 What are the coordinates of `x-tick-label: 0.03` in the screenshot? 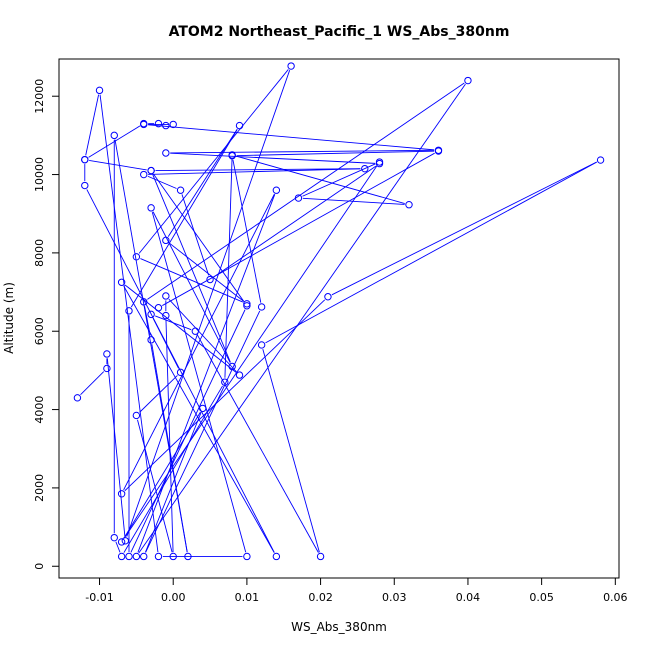 It's located at (394, 597).